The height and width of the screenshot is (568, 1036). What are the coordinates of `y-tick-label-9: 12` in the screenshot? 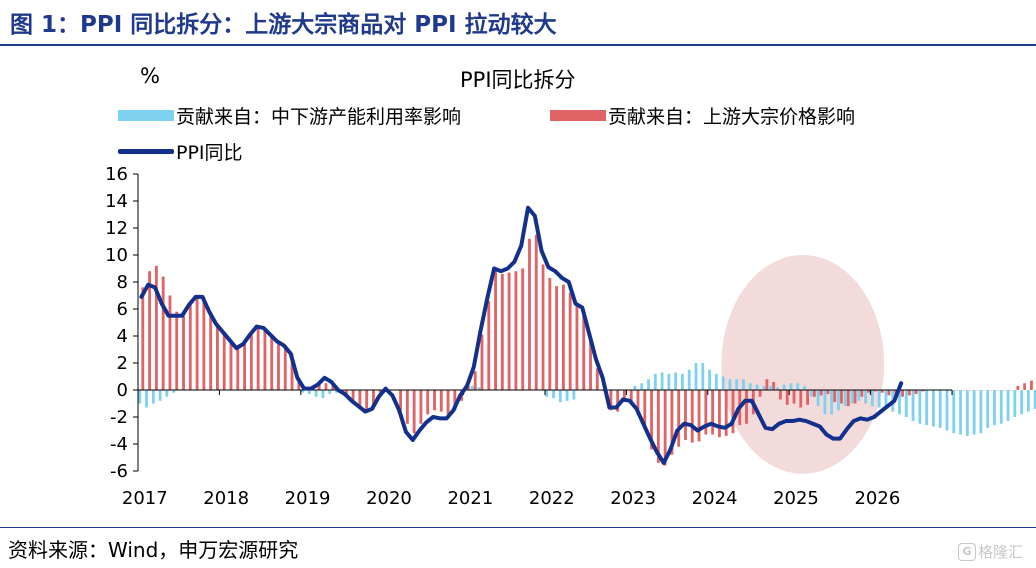 It's located at (116, 228).